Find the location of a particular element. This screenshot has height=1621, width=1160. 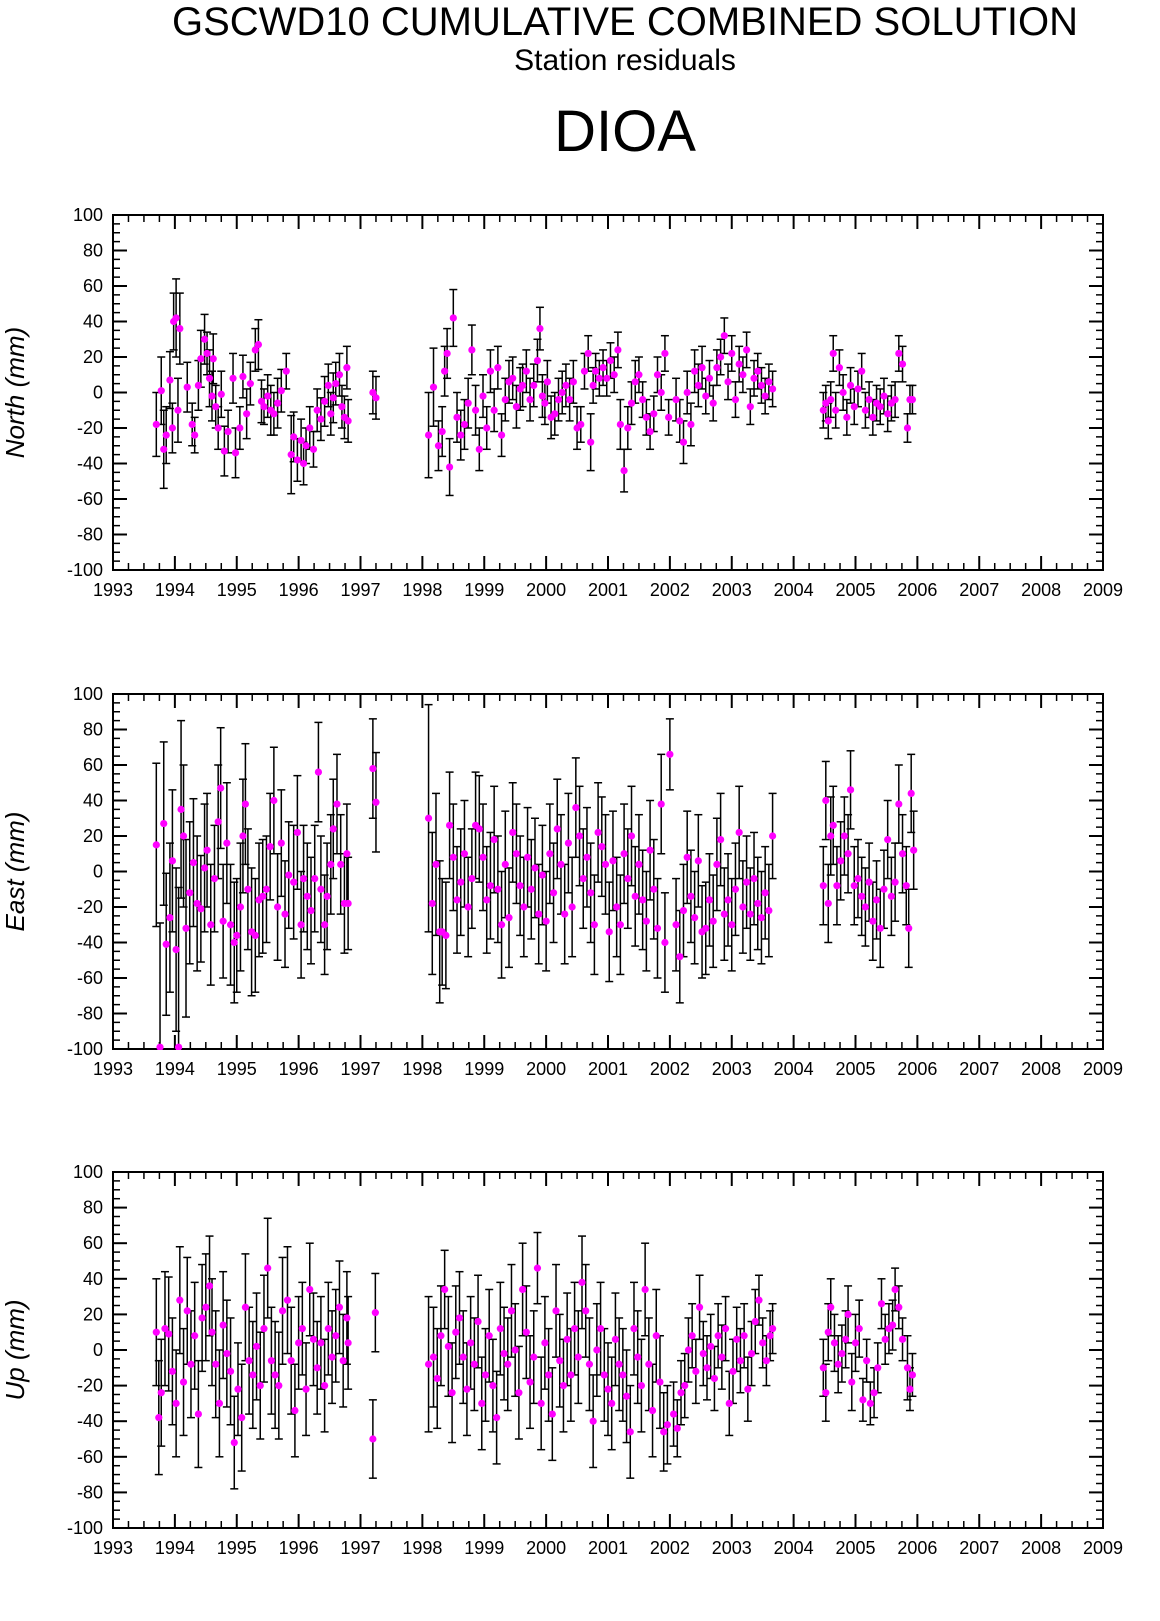

station-name: DIOA is located at coordinates (625, 131).